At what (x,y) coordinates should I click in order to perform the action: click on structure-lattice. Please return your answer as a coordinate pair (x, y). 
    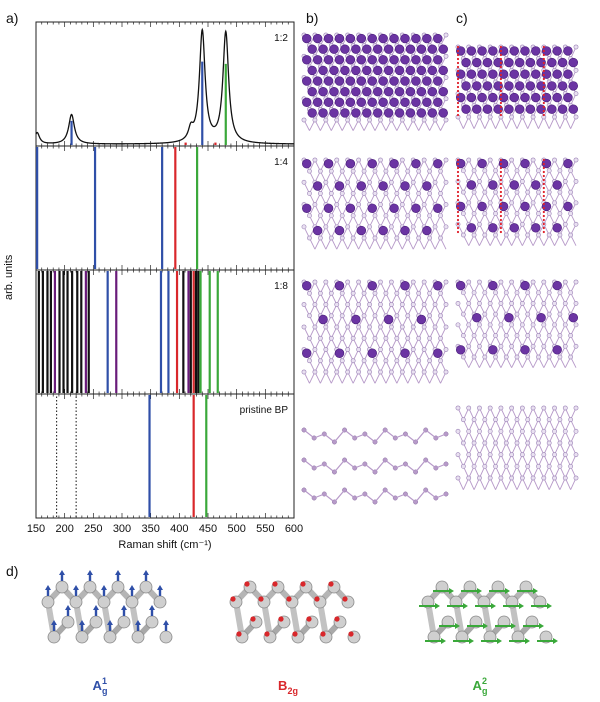
    Looking at the image, I should click on (517, 201).